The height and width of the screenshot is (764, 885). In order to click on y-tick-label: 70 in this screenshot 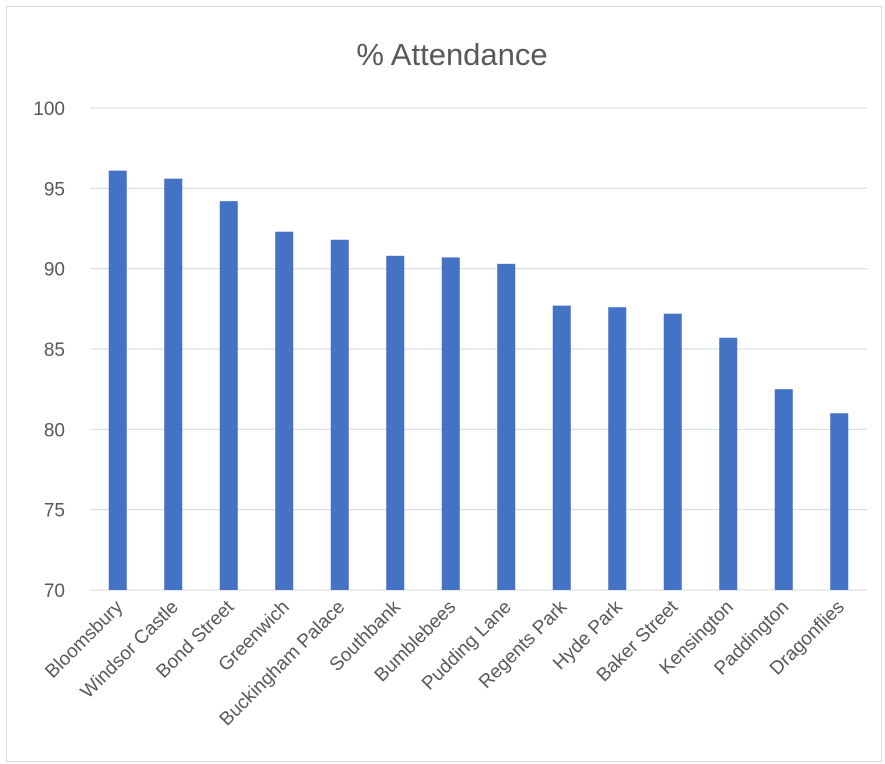, I will do `click(54, 591)`.